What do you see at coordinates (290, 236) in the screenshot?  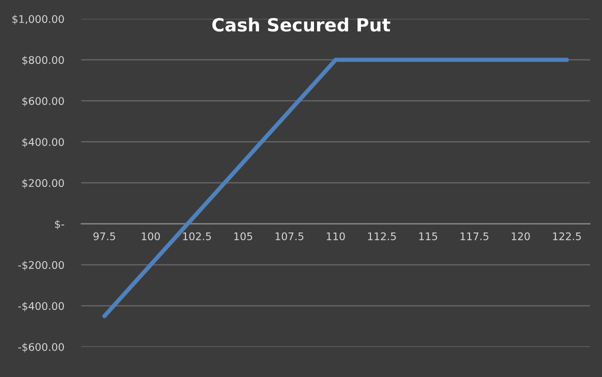 I see `x-tick-label: 107.5` at bounding box center [290, 236].